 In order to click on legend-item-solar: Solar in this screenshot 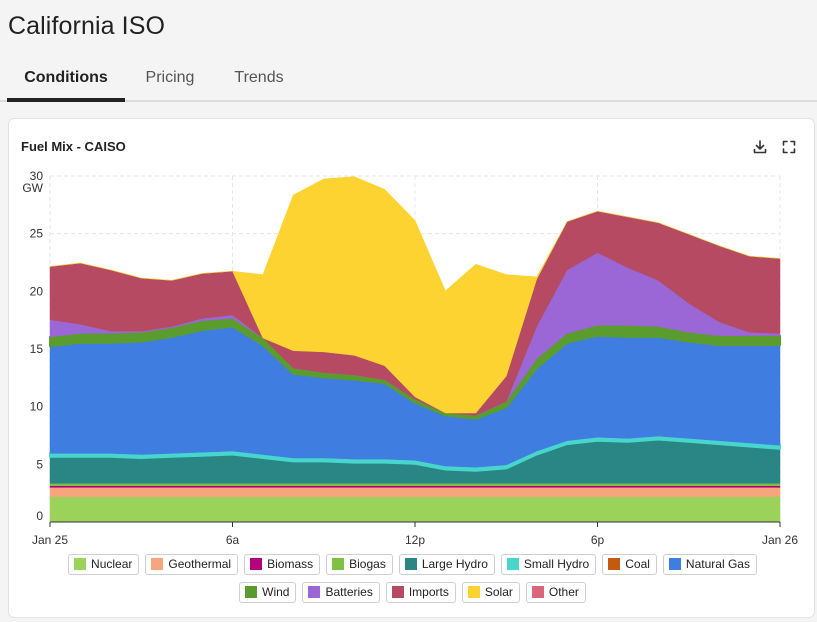, I will do `click(490, 592)`.